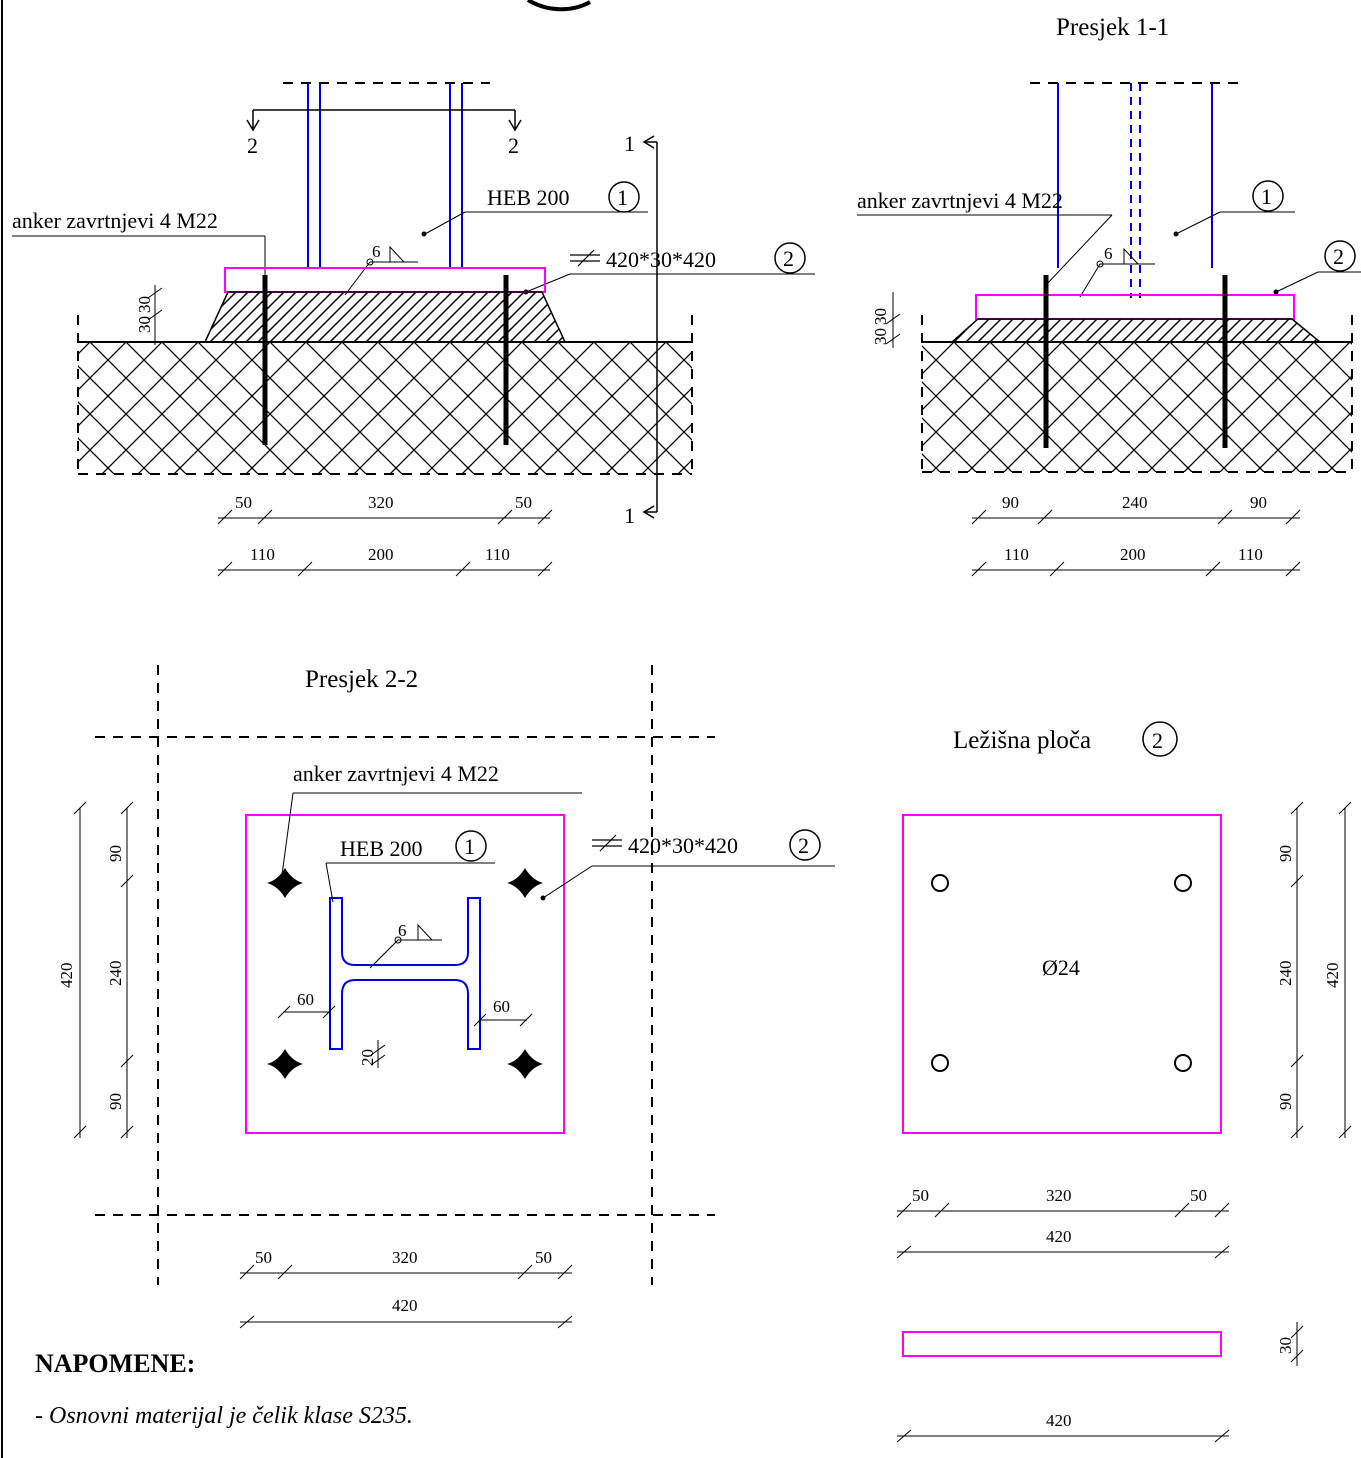  Describe the element at coordinates (1022, 740) in the screenshot. I see `plate-detail-title: Ležišna ploča` at that location.